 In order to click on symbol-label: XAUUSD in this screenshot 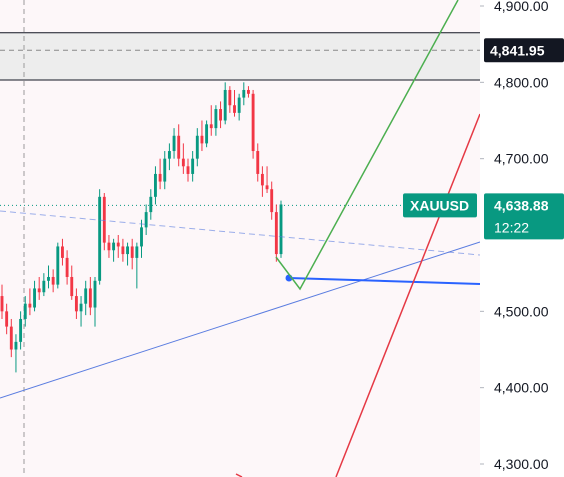, I will do `click(439, 205)`.